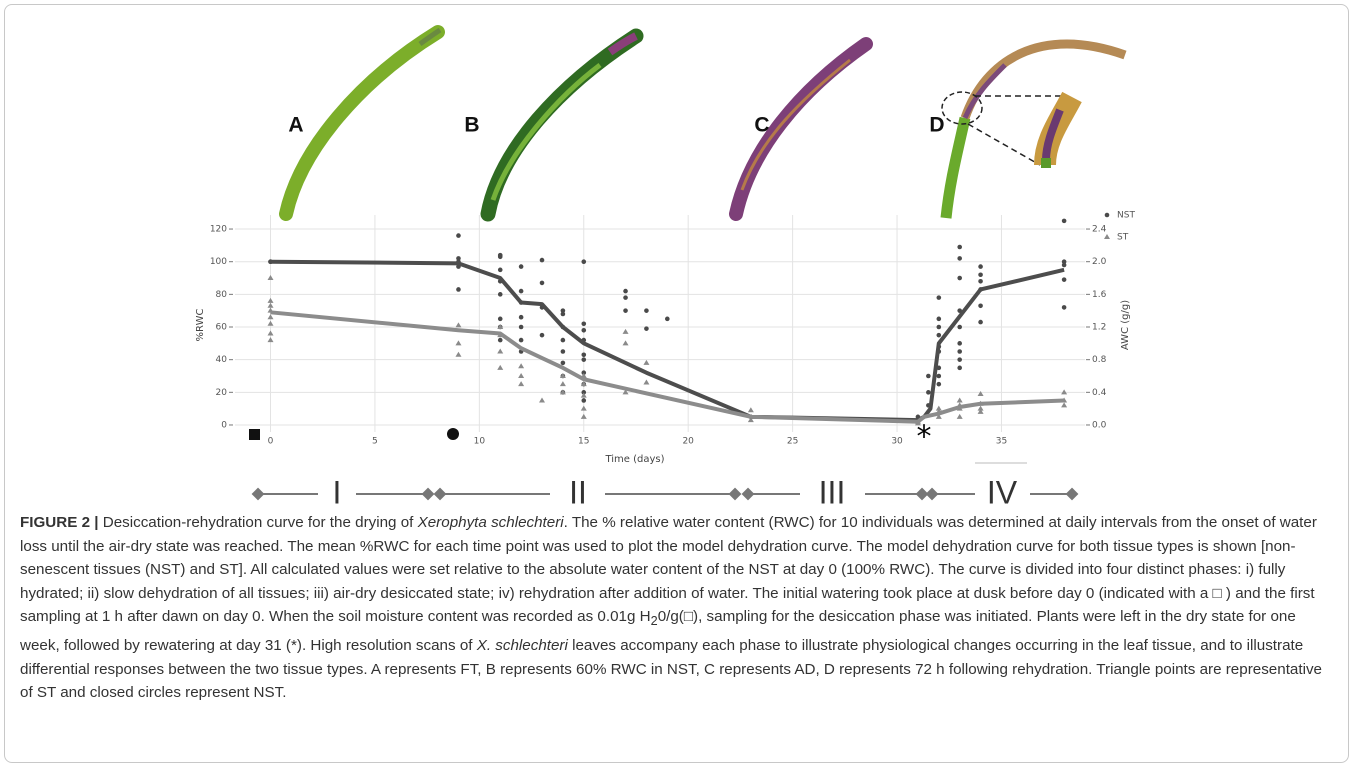 This screenshot has height=769, width=1355. What do you see at coordinates (1002, 492) in the screenshot?
I see `phase-label: IV` at bounding box center [1002, 492].